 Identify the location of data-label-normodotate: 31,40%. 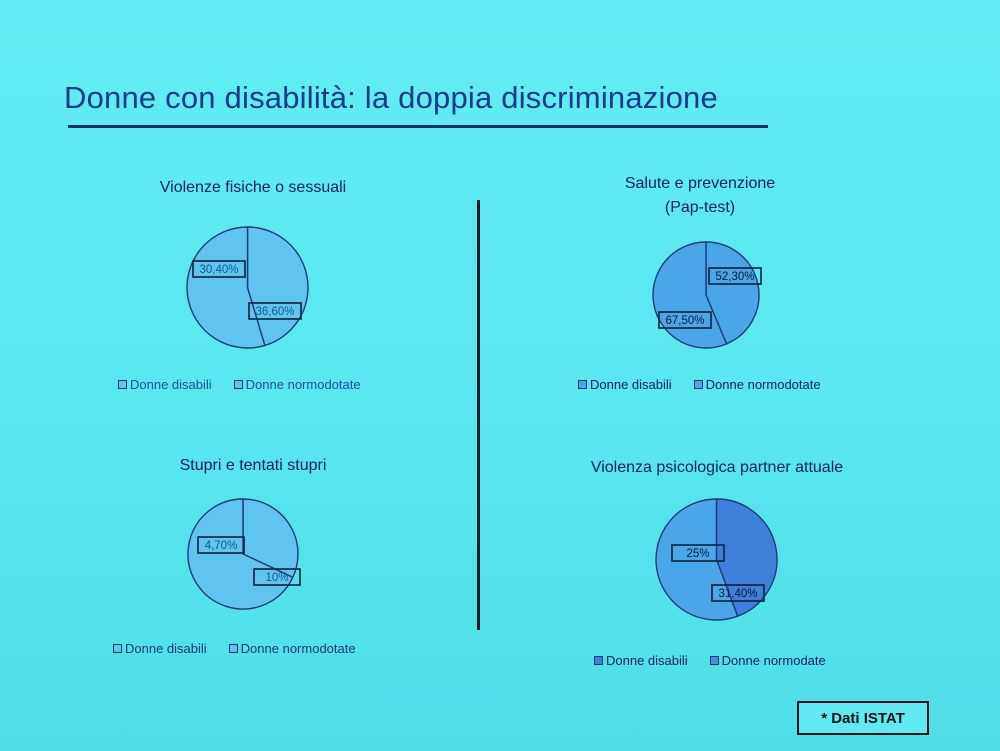
(738, 593).